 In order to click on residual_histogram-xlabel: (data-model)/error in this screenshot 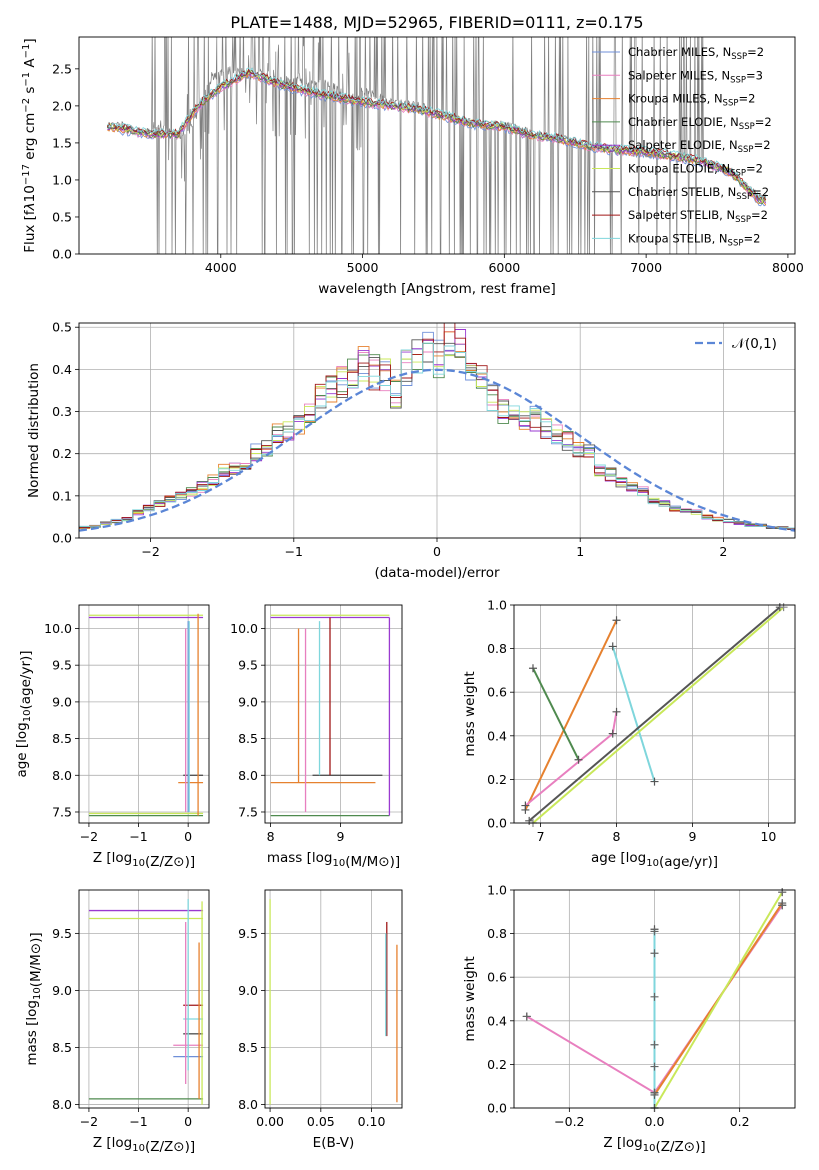, I will do `click(437, 573)`.